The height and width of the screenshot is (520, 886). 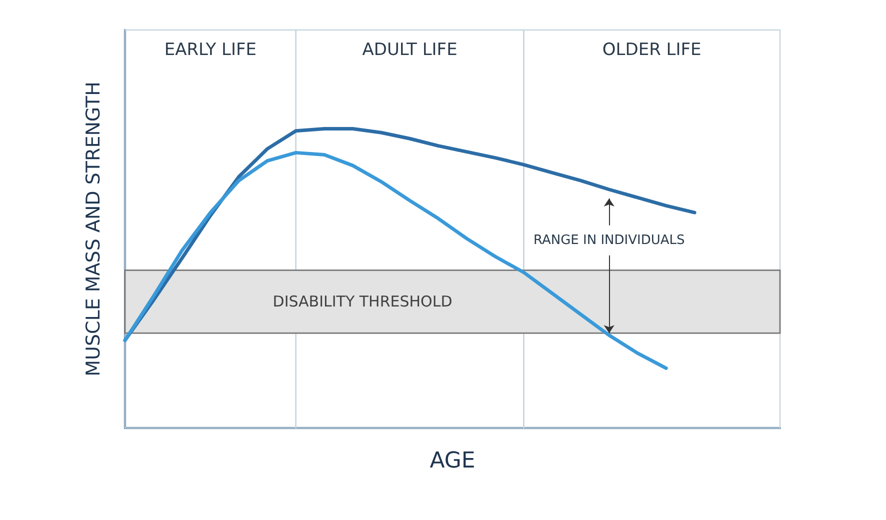 What do you see at coordinates (652, 50) in the screenshot?
I see `text: OLDER LIFE` at bounding box center [652, 50].